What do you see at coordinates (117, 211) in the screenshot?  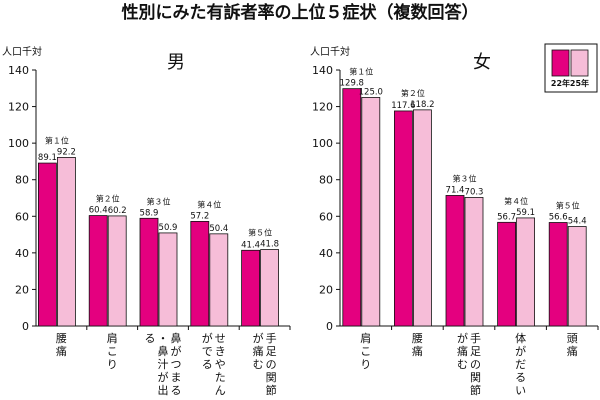 I see `bar-value-label: 60.2` at bounding box center [117, 211].